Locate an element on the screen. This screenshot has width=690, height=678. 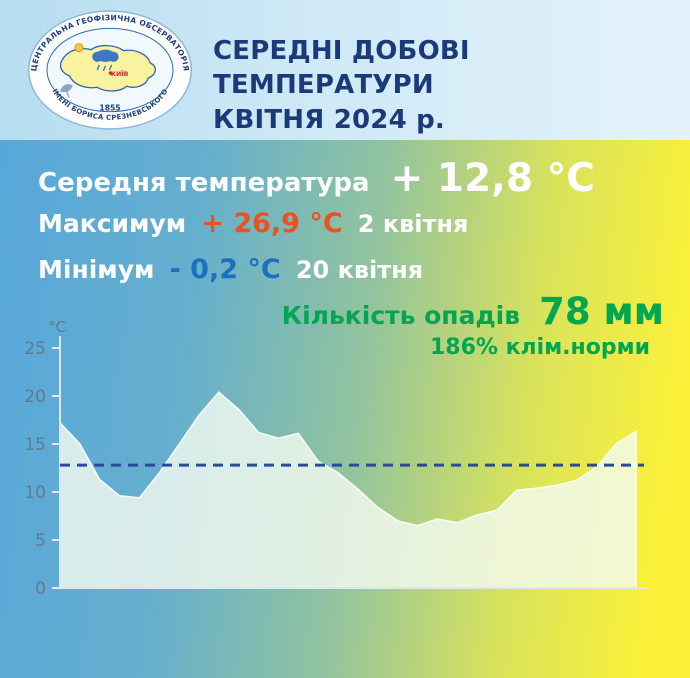
logo-year: 1855 is located at coordinates (109, 108).